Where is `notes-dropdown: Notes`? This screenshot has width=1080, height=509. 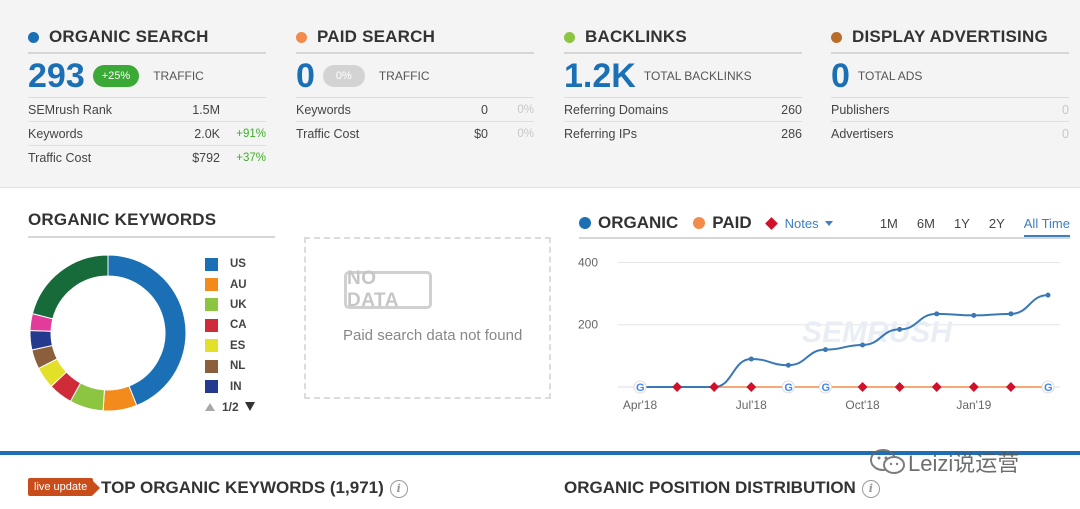 notes-dropdown: Notes is located at coordinates (798, 223).